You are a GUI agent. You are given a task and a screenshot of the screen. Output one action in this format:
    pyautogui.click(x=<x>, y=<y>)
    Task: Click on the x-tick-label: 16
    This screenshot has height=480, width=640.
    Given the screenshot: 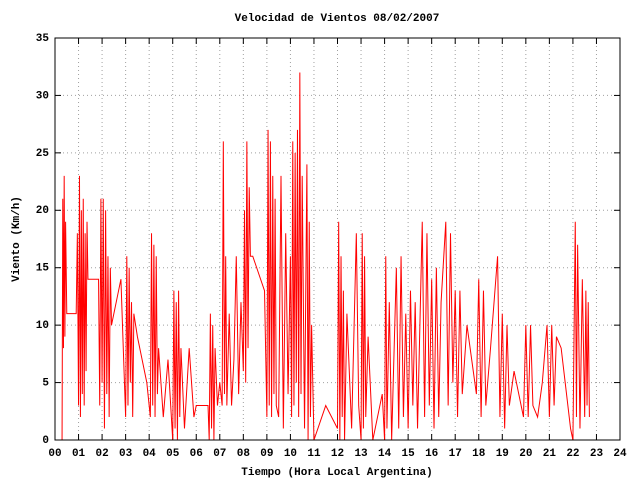 What is the action you would take?
    pyautogui.click(x=431, y=454)
    